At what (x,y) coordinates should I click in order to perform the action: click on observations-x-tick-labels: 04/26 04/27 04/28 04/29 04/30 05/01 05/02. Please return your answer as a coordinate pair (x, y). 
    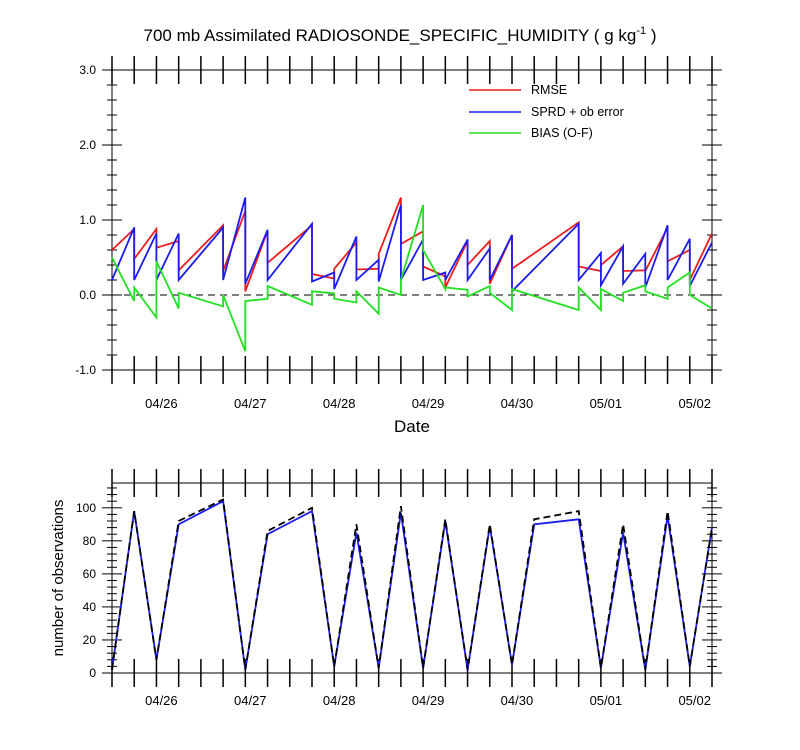
    Looking at the image, I should click on (428, 700).